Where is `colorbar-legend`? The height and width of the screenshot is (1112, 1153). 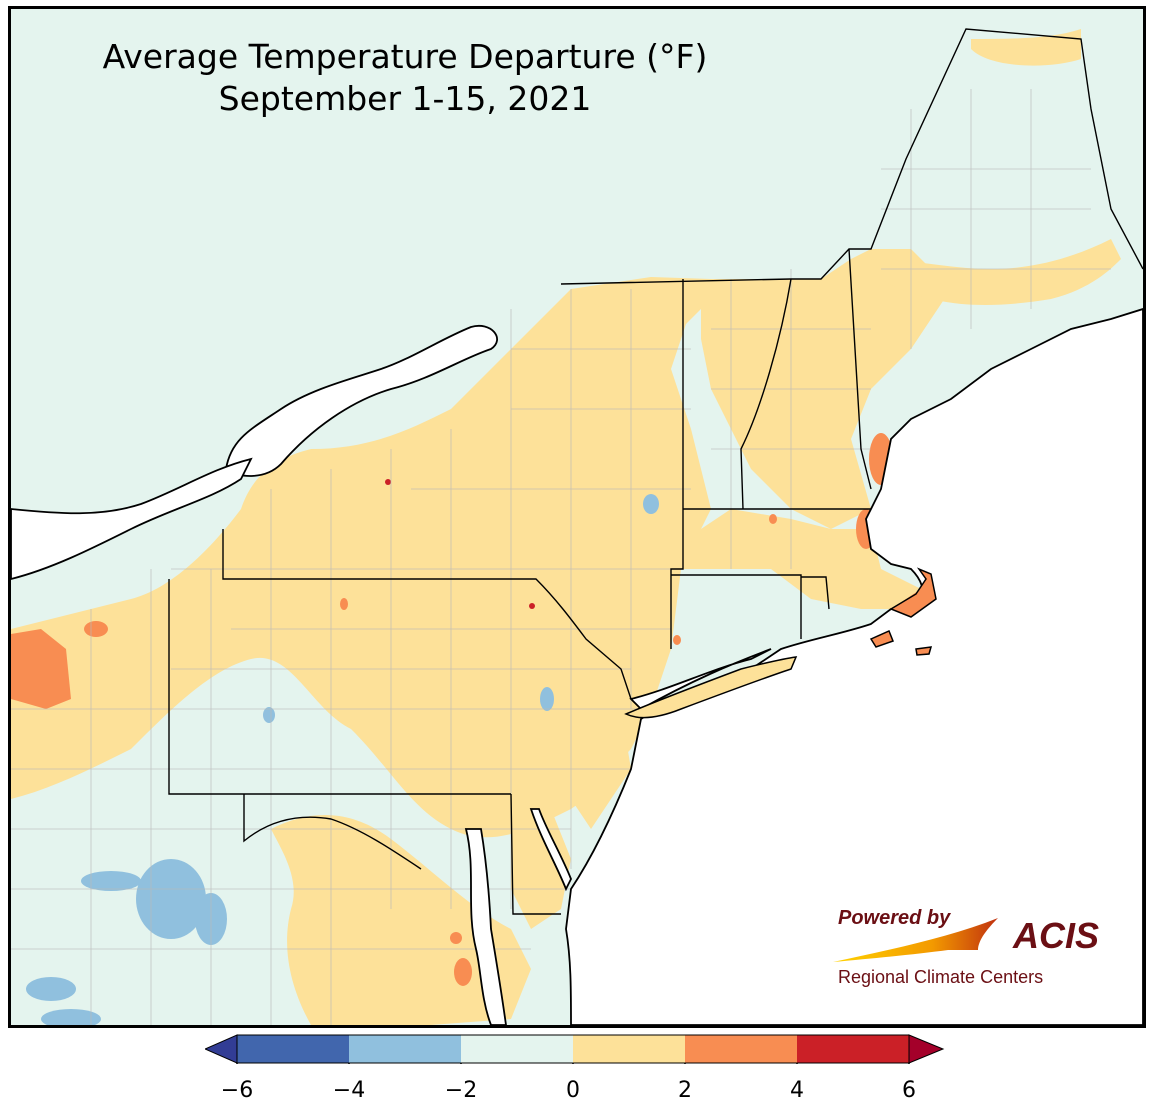 colorbar-legend is located at coordinates (575, 1049).